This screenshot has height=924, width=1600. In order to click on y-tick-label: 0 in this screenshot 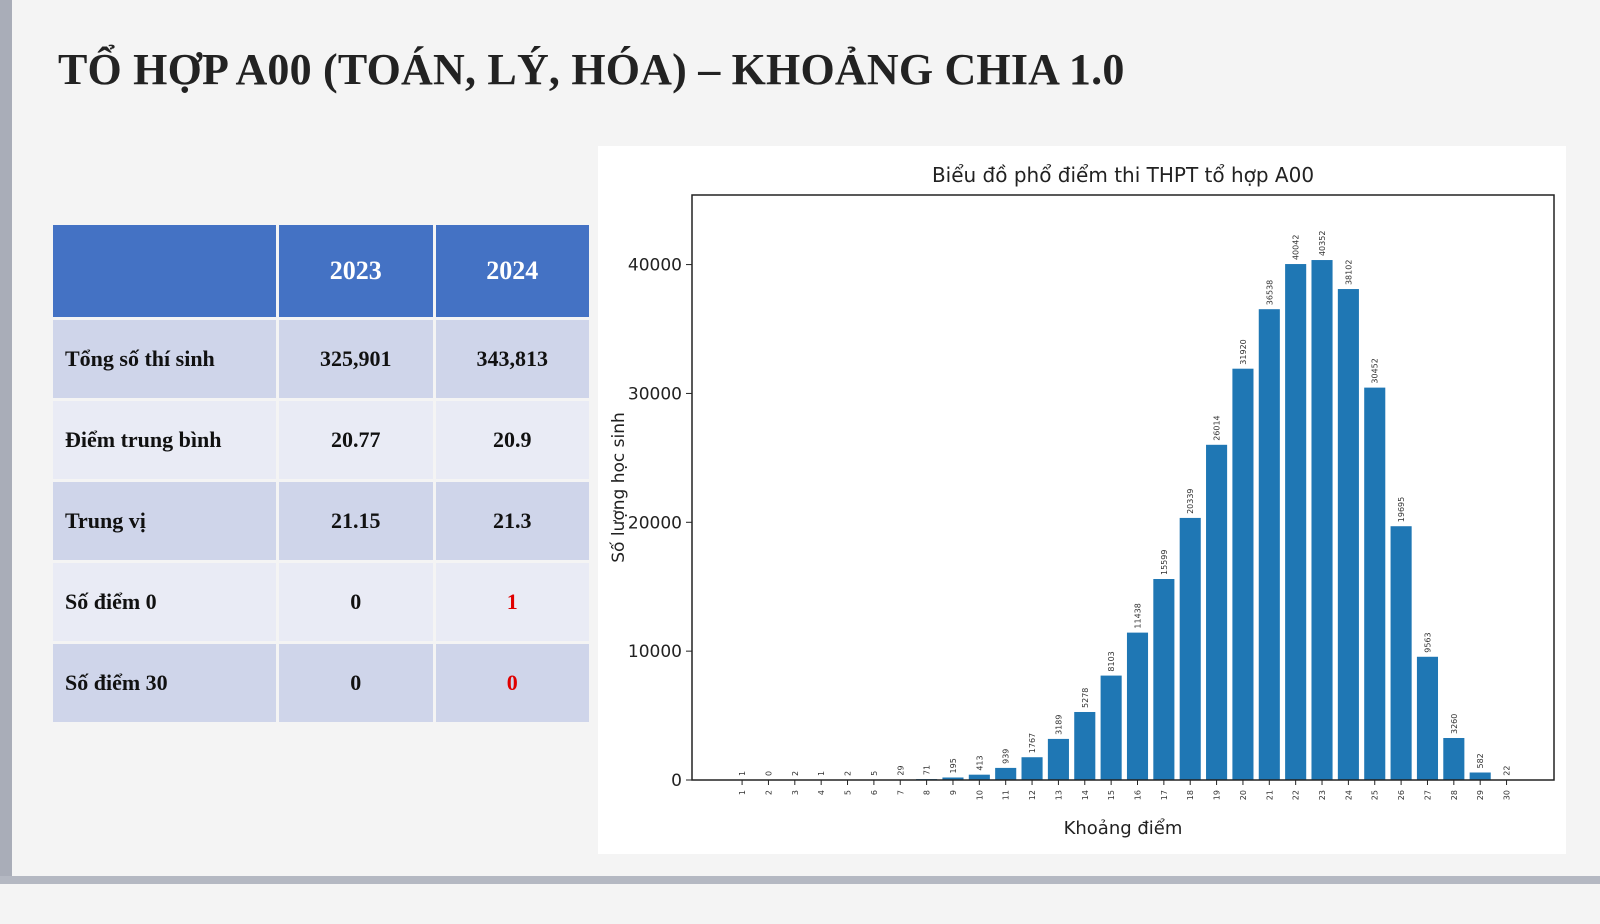, I will do `click(676, 781)`.